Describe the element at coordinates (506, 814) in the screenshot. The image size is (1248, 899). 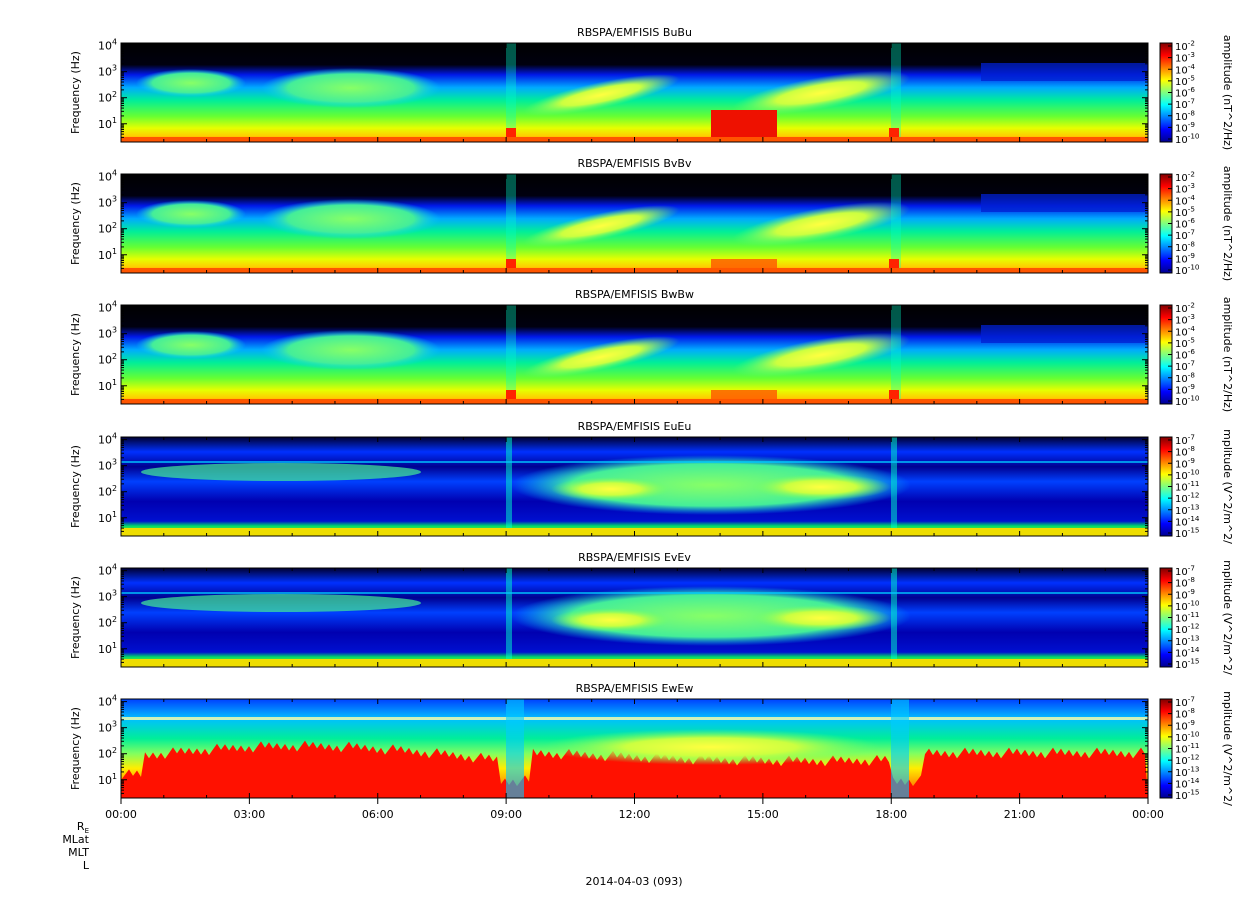
I see `x-tick-label: 09:00` at that location.